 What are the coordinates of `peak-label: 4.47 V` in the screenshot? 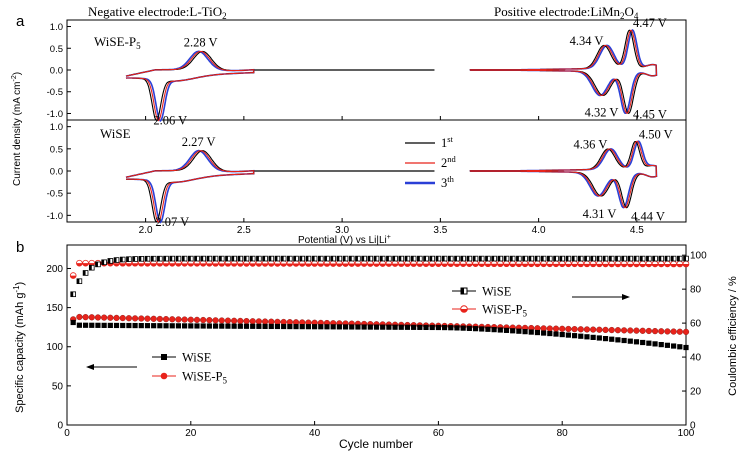 It's located at (650, 23).